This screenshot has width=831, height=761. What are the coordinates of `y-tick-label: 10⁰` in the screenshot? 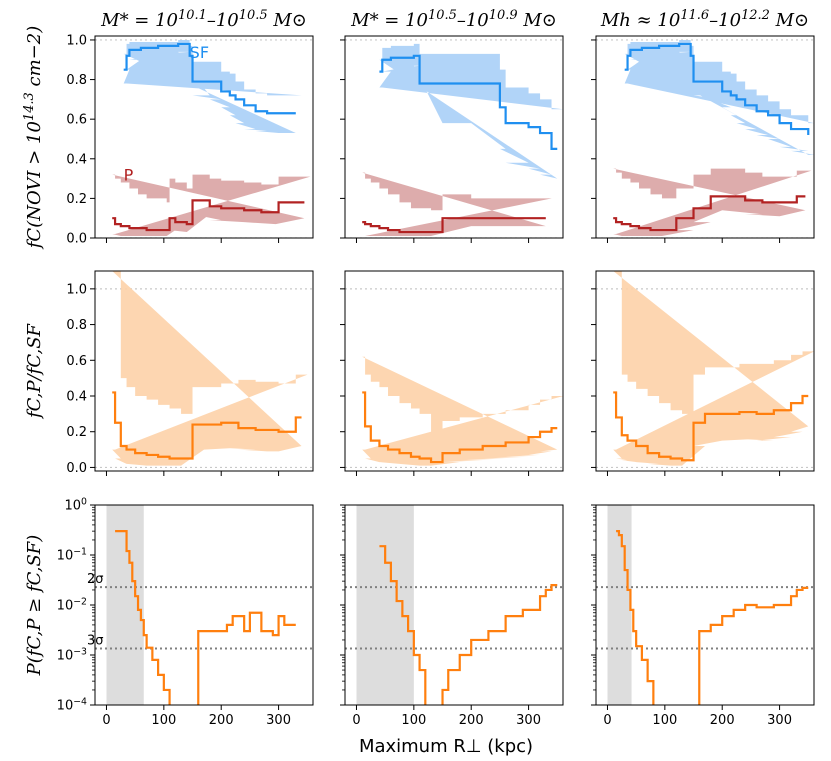 It's located at (76, 505).